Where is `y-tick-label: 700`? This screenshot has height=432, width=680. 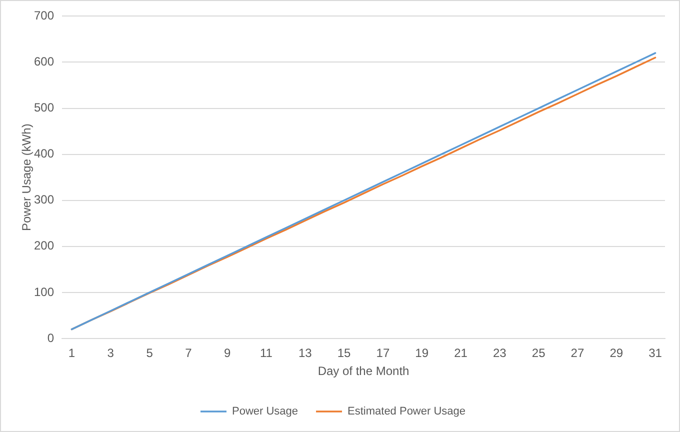 y-tick-label: 700 is located at coordinates (44, 15).